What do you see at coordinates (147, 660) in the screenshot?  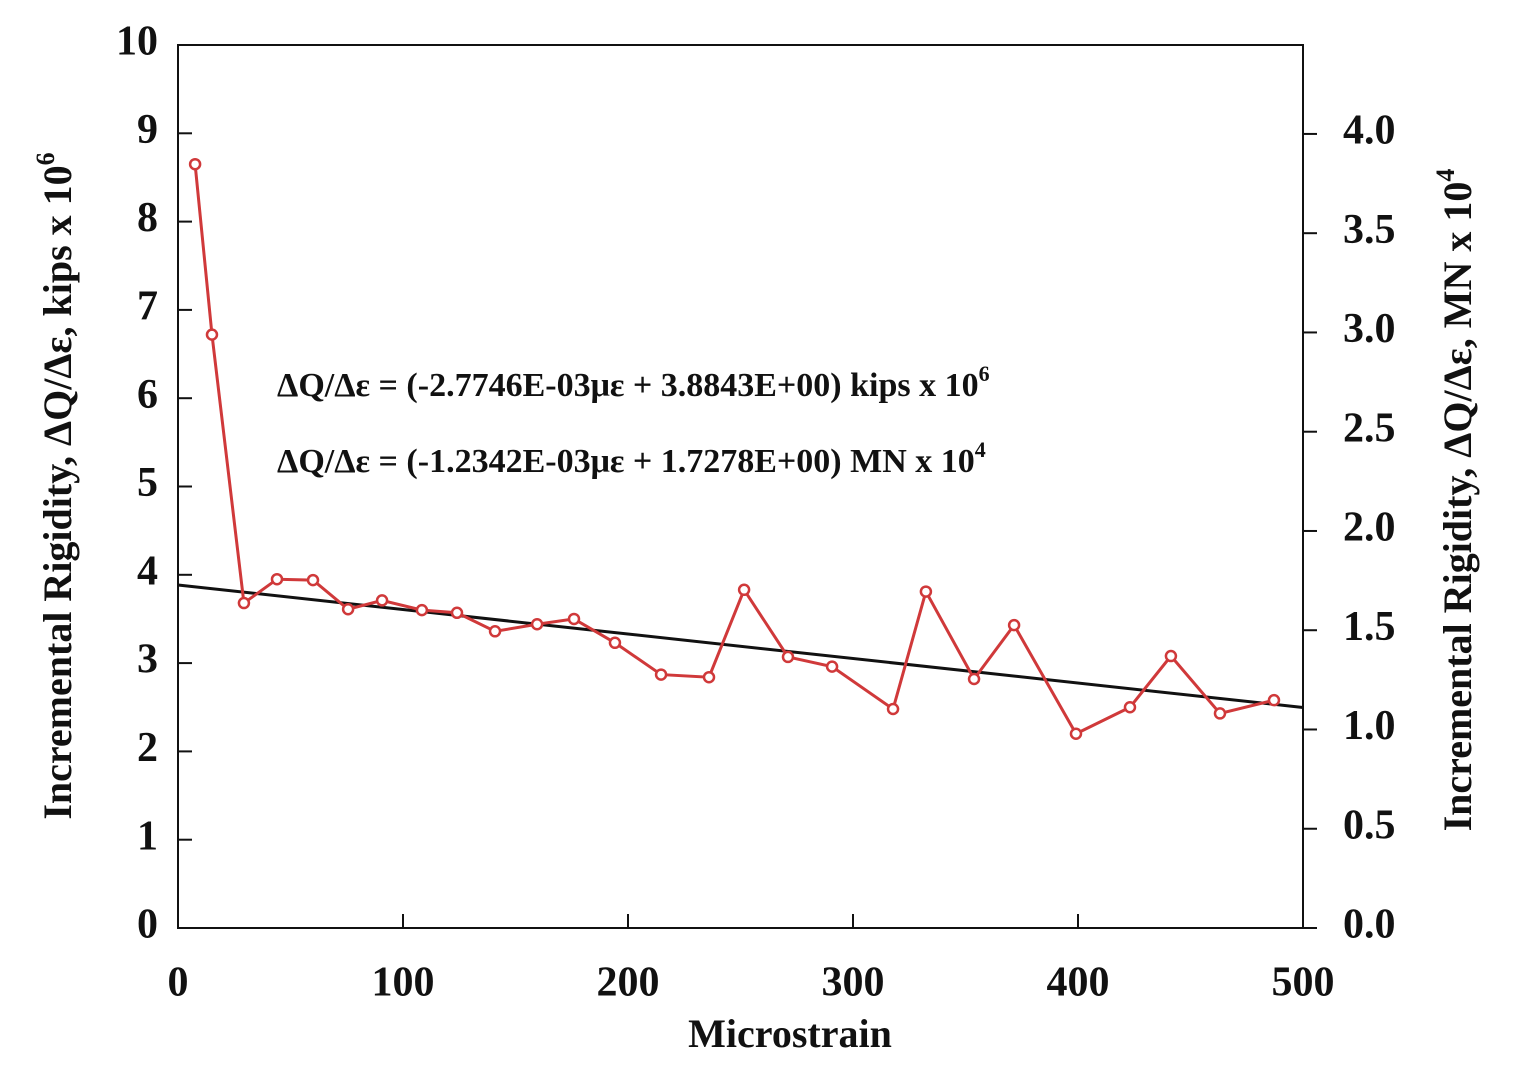 I see `y-tick-label: 3` at bounding box center [147, 660].